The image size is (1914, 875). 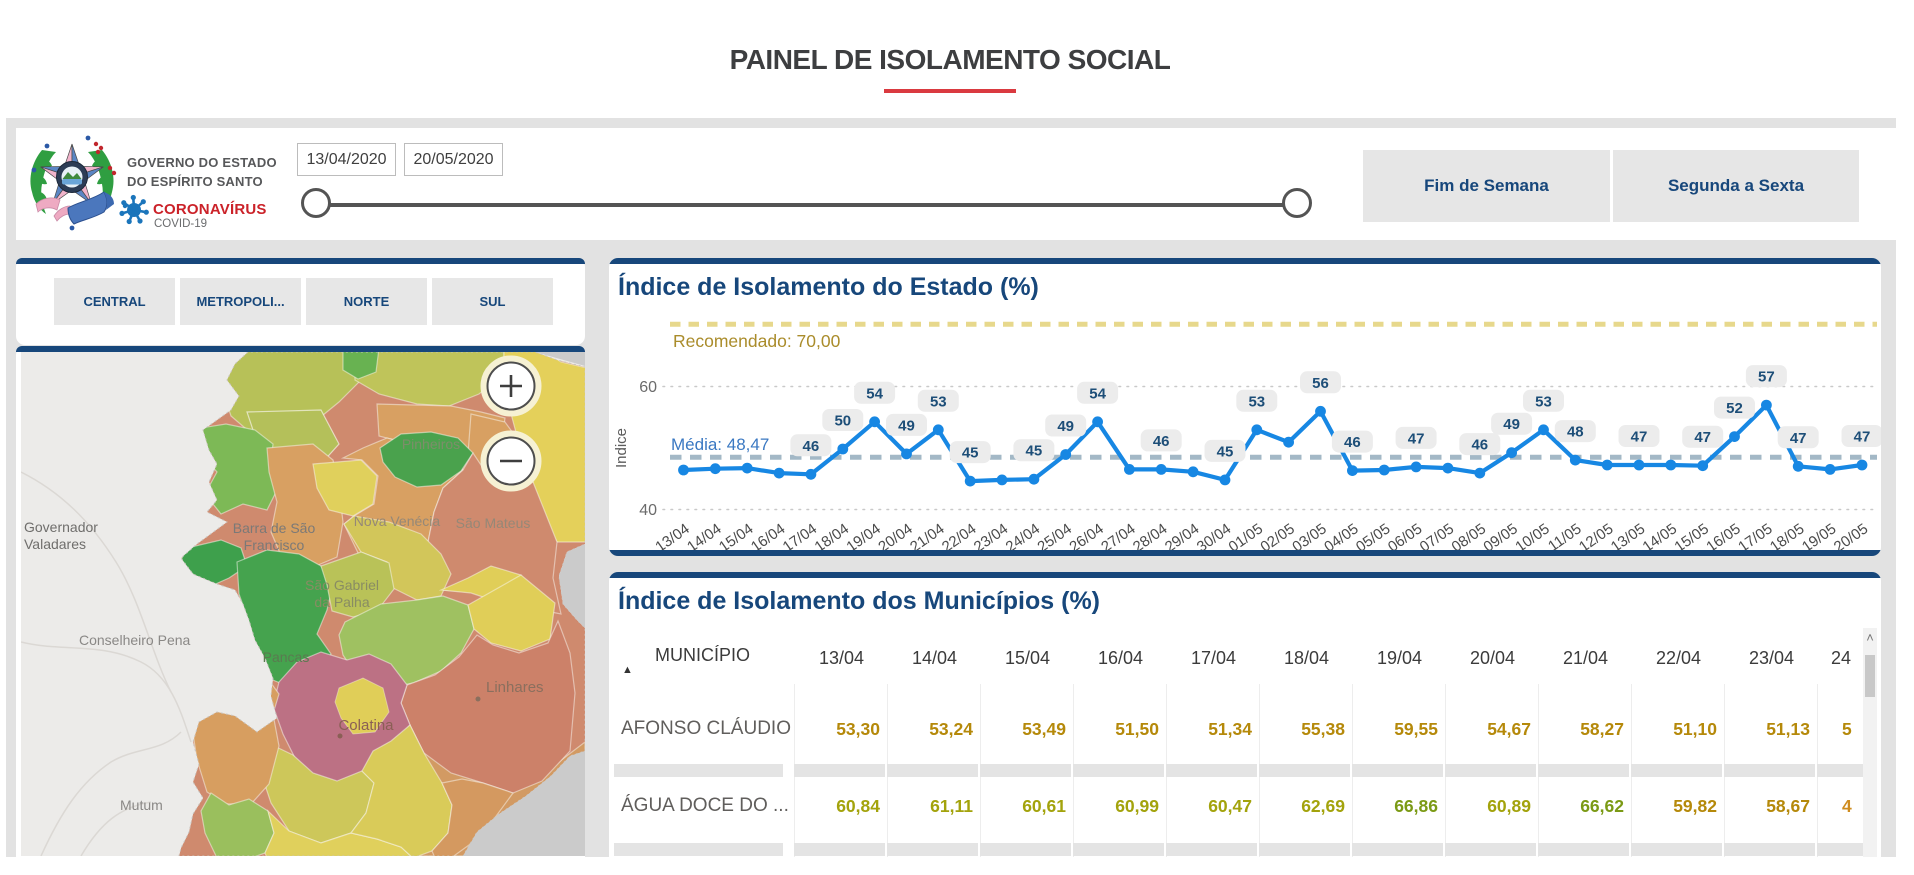 What do you see at coordinates (431, 444) in the screenshot?
I see `svg-text: Pinheiros` at bounding box center [431, 444].